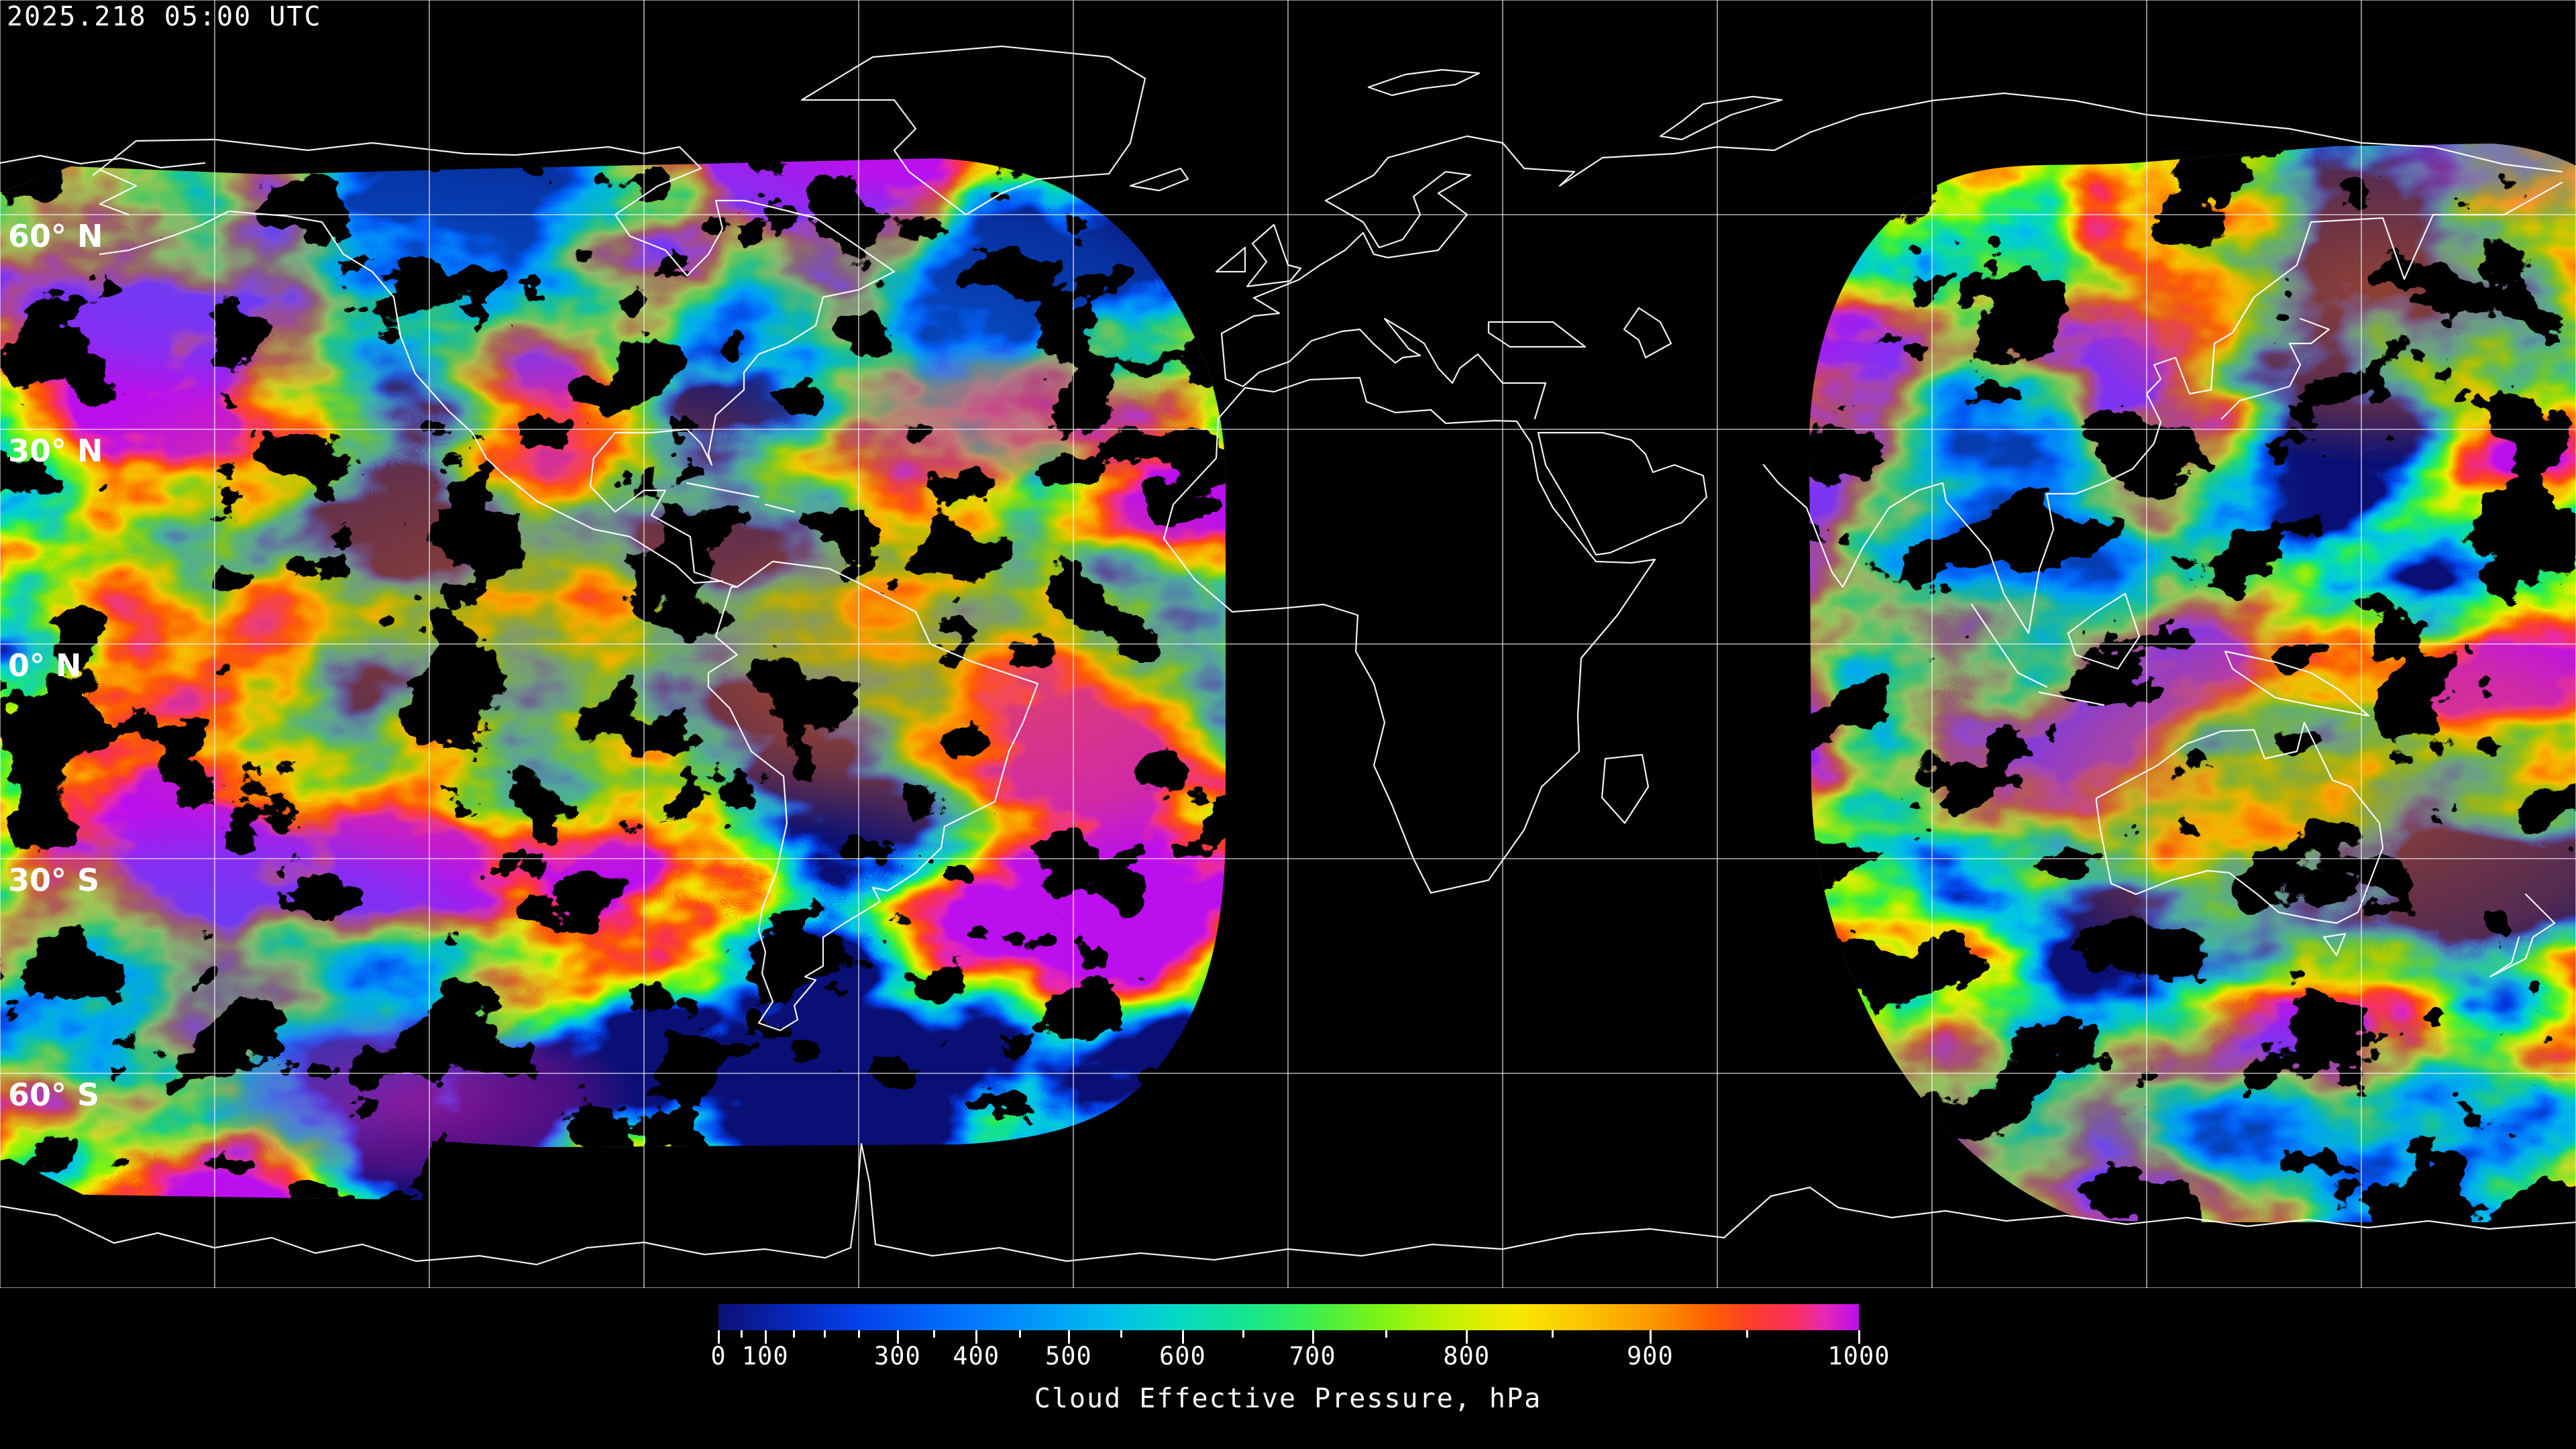 The image size is (2576, 1449). What do you see at coordinates (1467, 1356) in the screenshot?
I see `colorbar-tick-label: 800` at bounding box center [1467, 1356].